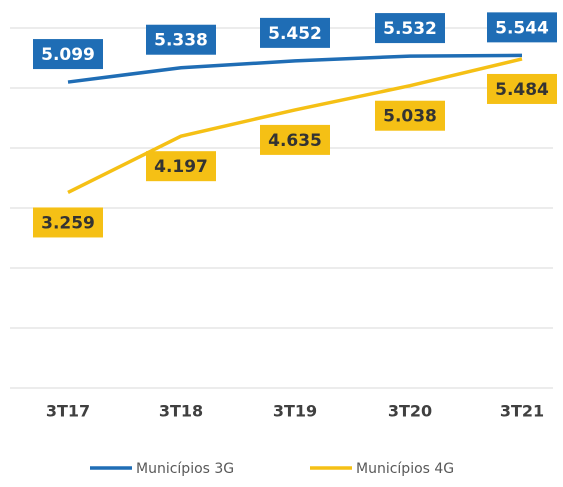  I want to click on value-label: 5.532, so click(410, 29).